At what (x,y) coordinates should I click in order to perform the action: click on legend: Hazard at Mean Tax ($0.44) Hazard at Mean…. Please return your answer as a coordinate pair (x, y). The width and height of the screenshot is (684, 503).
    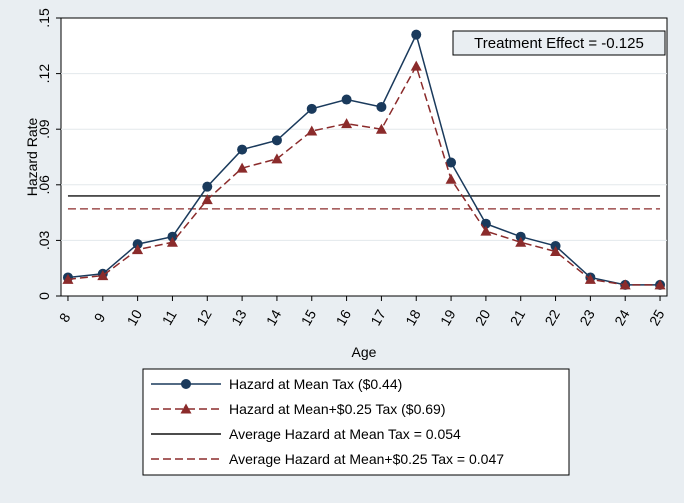
    Looking at the image, I should click on (356, 422).